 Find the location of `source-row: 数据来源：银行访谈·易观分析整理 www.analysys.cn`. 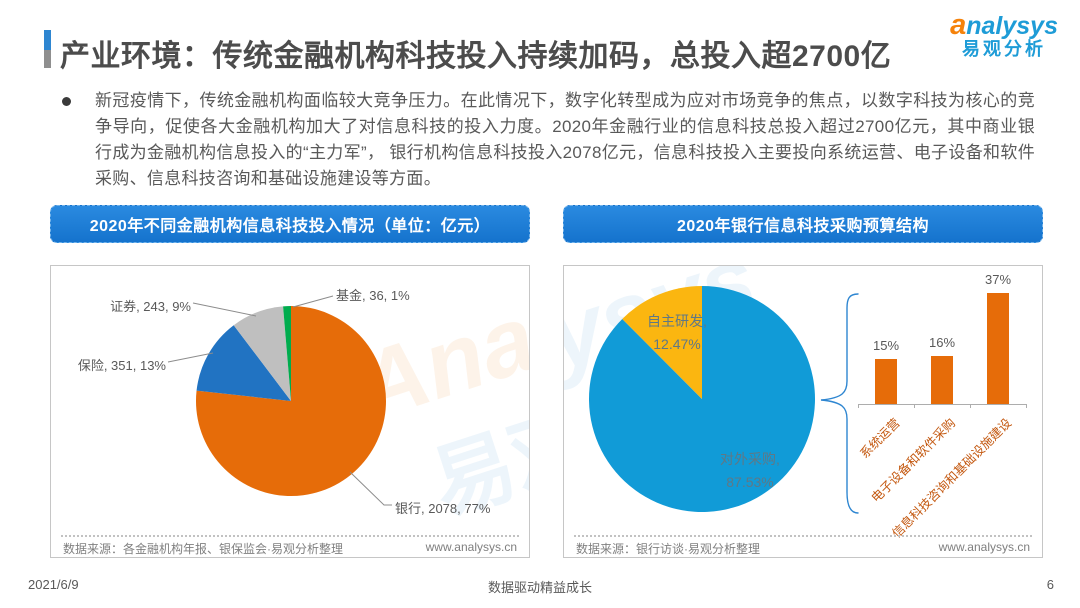

source-row: 数据来源：银行访谈·易观分析整理 www.analysys.cn is located at coordinates (803, 548).